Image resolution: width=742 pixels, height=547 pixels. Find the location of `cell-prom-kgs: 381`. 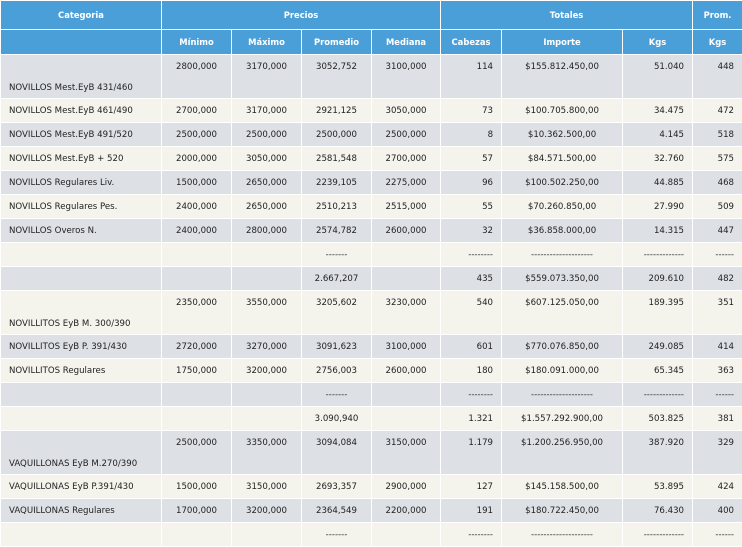

cell-prom-kgs: 381 is located at coordinates (717, 419).